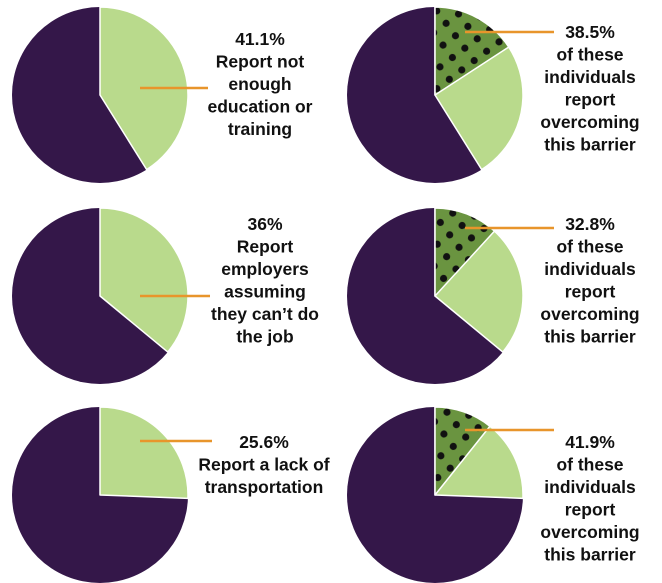 The height and width of the screenshot is (583, 662). I want to click on pie-label-line: Report not, so click(260, 62).